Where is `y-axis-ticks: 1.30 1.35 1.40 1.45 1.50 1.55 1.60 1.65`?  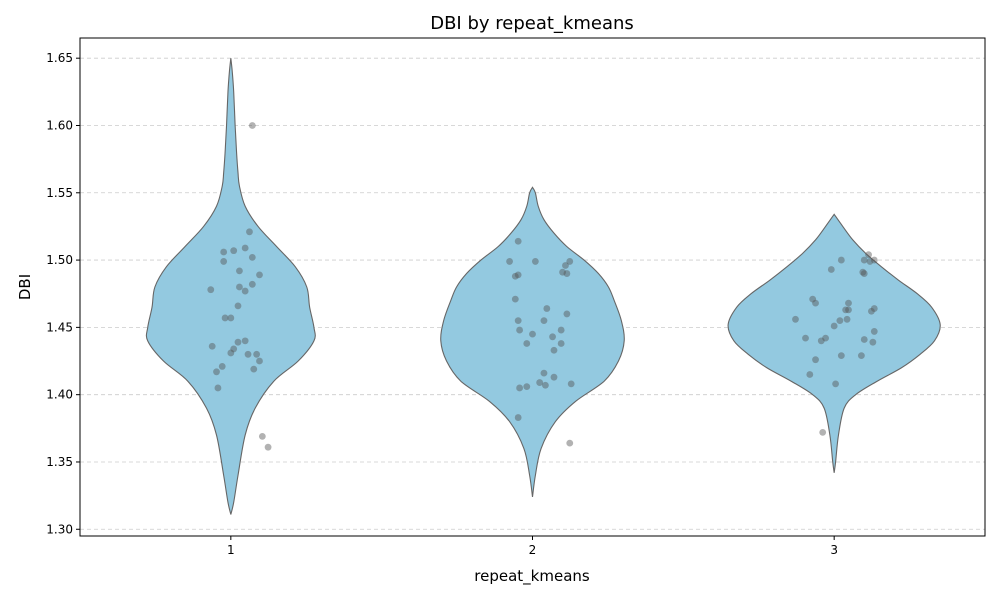
y-axis-ticks: 1.30 1.35 1.40 1.45 1.50 1.55 1.60 1.65 is located at coordinates (63, 293).